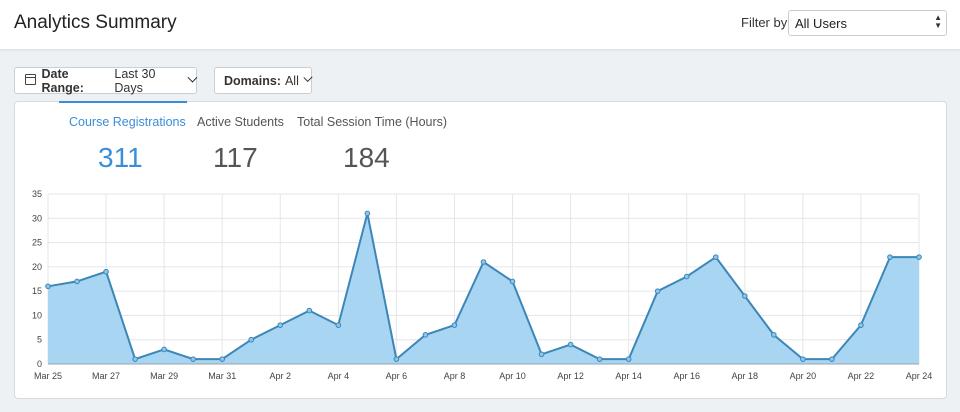 The height and width of the screenshot is (412, 960). Describe the element at coordinates (512, 376) in the screenshot. I see `x-tick-label: Apr 10` at that location.